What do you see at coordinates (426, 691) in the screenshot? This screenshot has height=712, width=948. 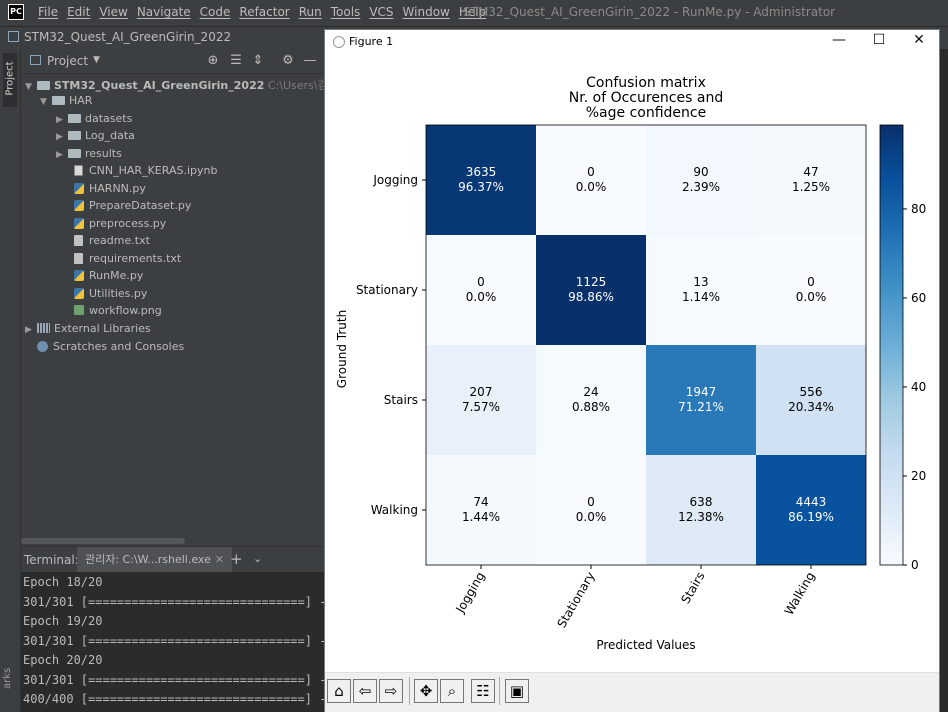 I see `pan-icon: ✥` at bounding box center [426, 691].